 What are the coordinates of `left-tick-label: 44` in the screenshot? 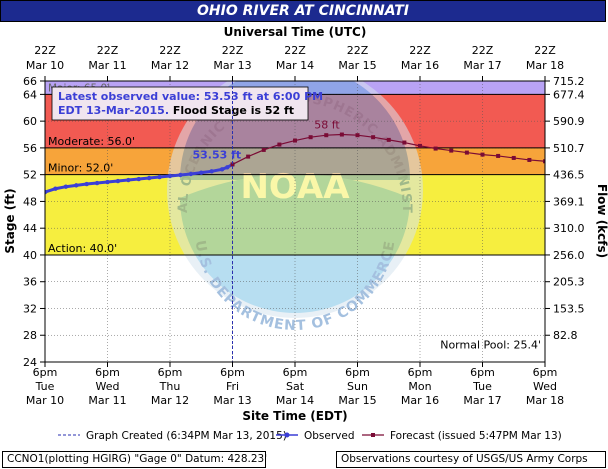 It's located at (30, 228).